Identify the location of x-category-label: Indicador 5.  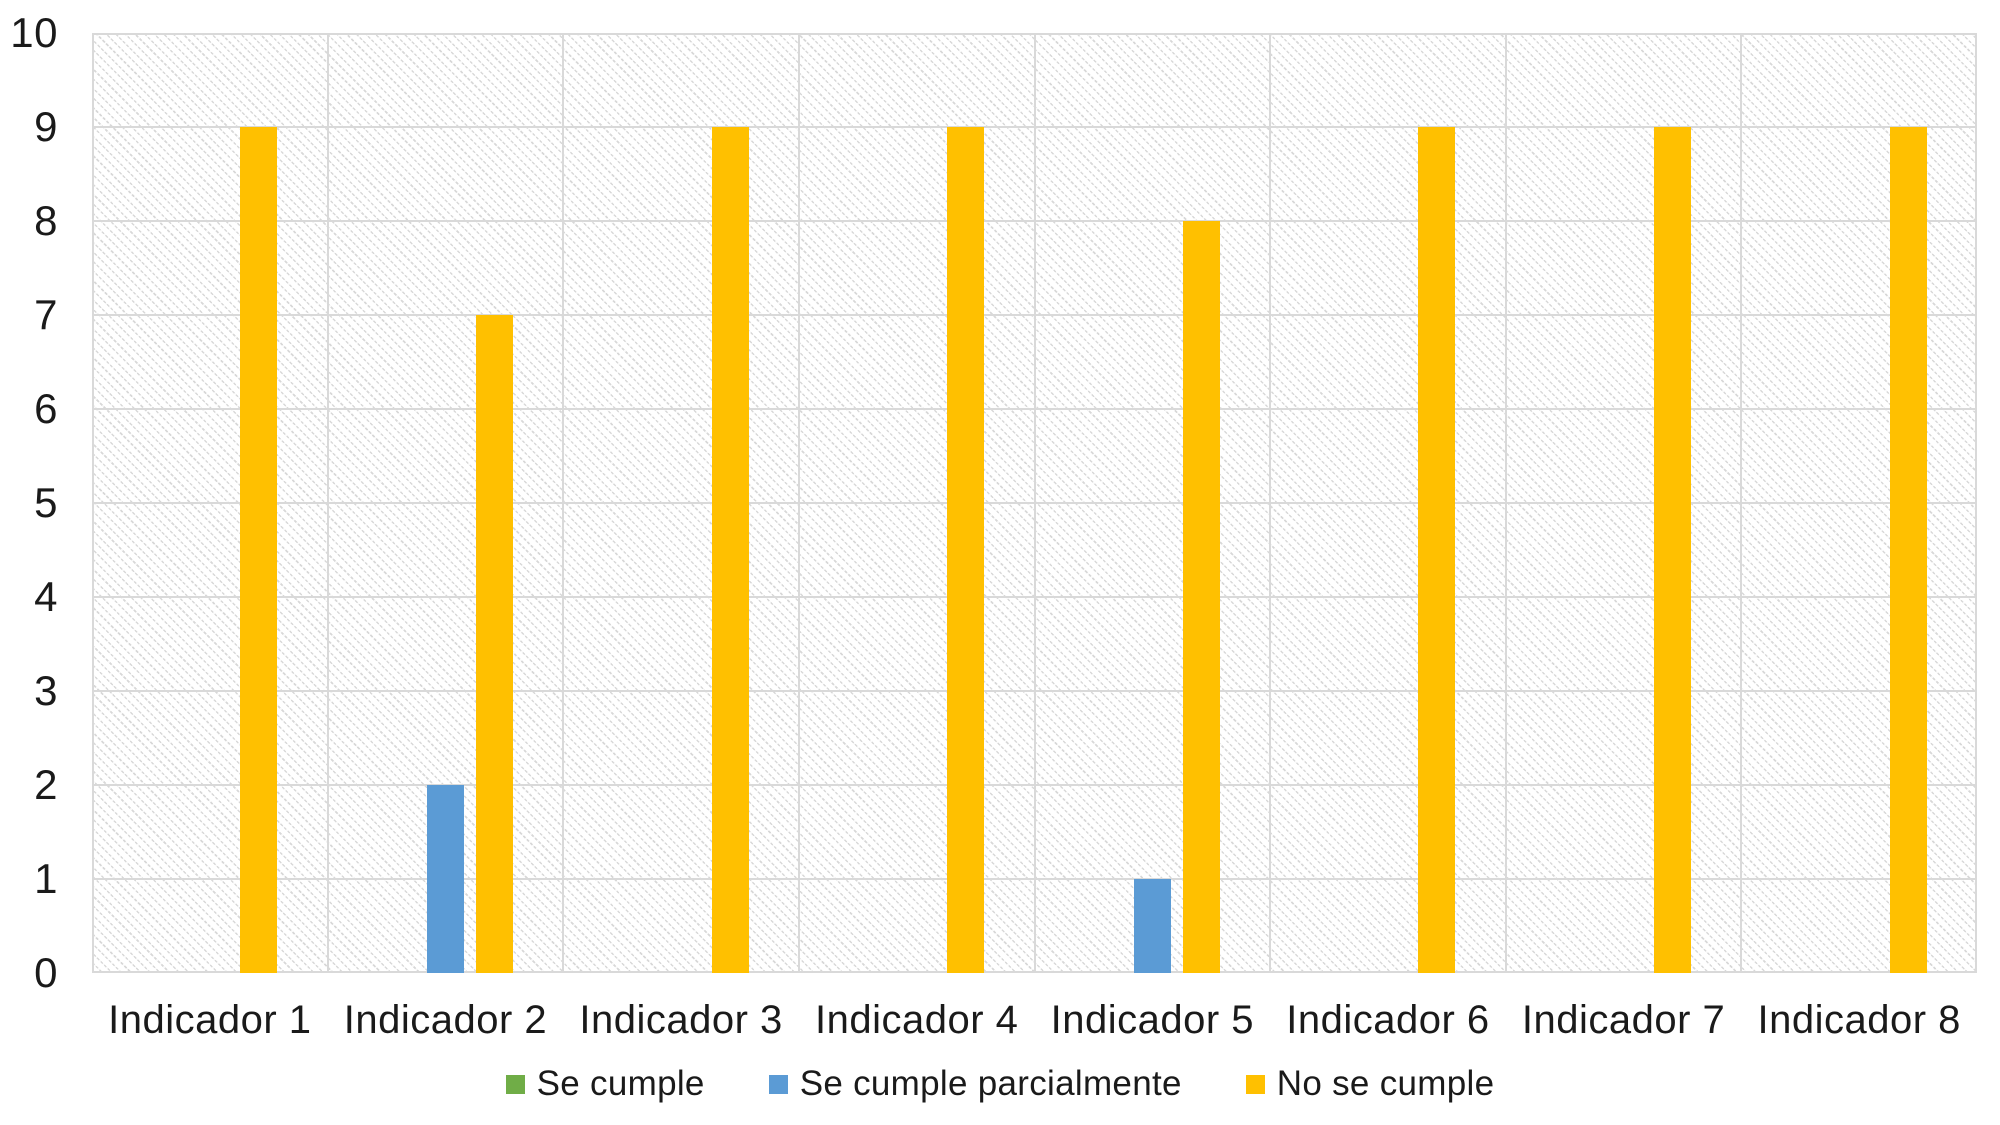
(1152, 1020).